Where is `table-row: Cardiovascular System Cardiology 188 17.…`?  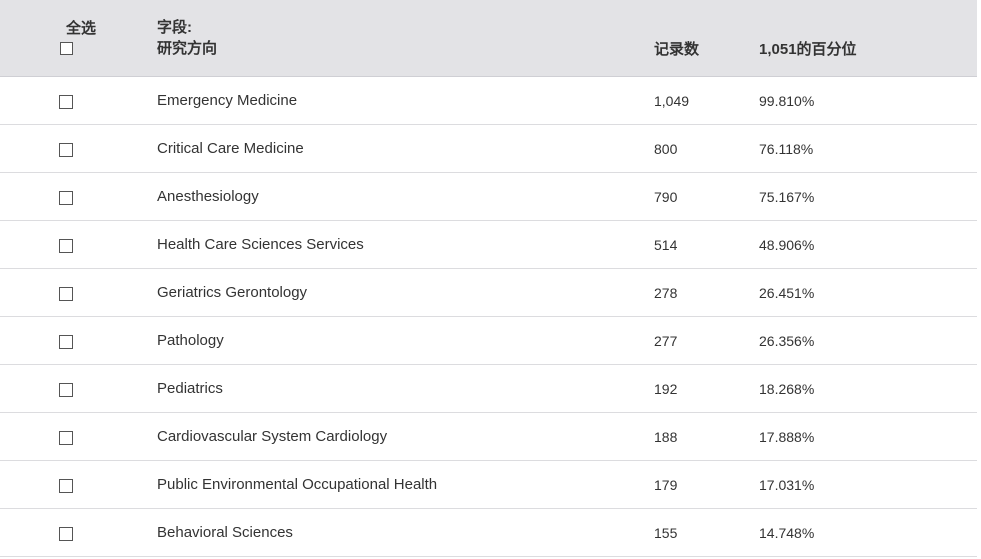
table-row: Cardiovascular System Cardiology 188 17.… is located at coordinates (488, 437).